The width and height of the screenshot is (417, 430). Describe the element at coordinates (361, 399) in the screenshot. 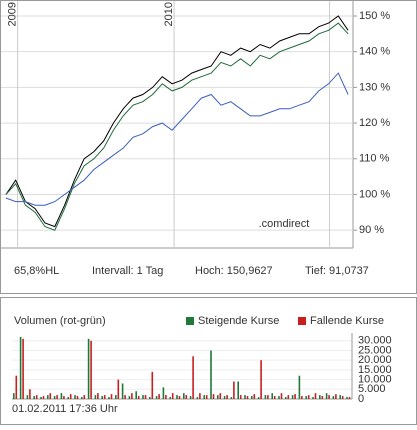

I see `y-tick-label: 0` at that location.